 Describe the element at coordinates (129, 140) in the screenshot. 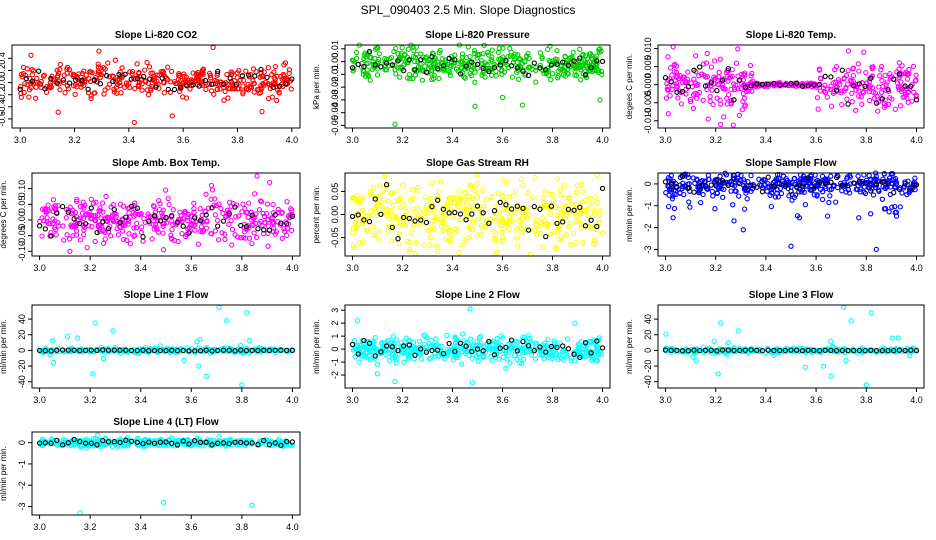

I see `x-tick-label: 3.4` at that location.